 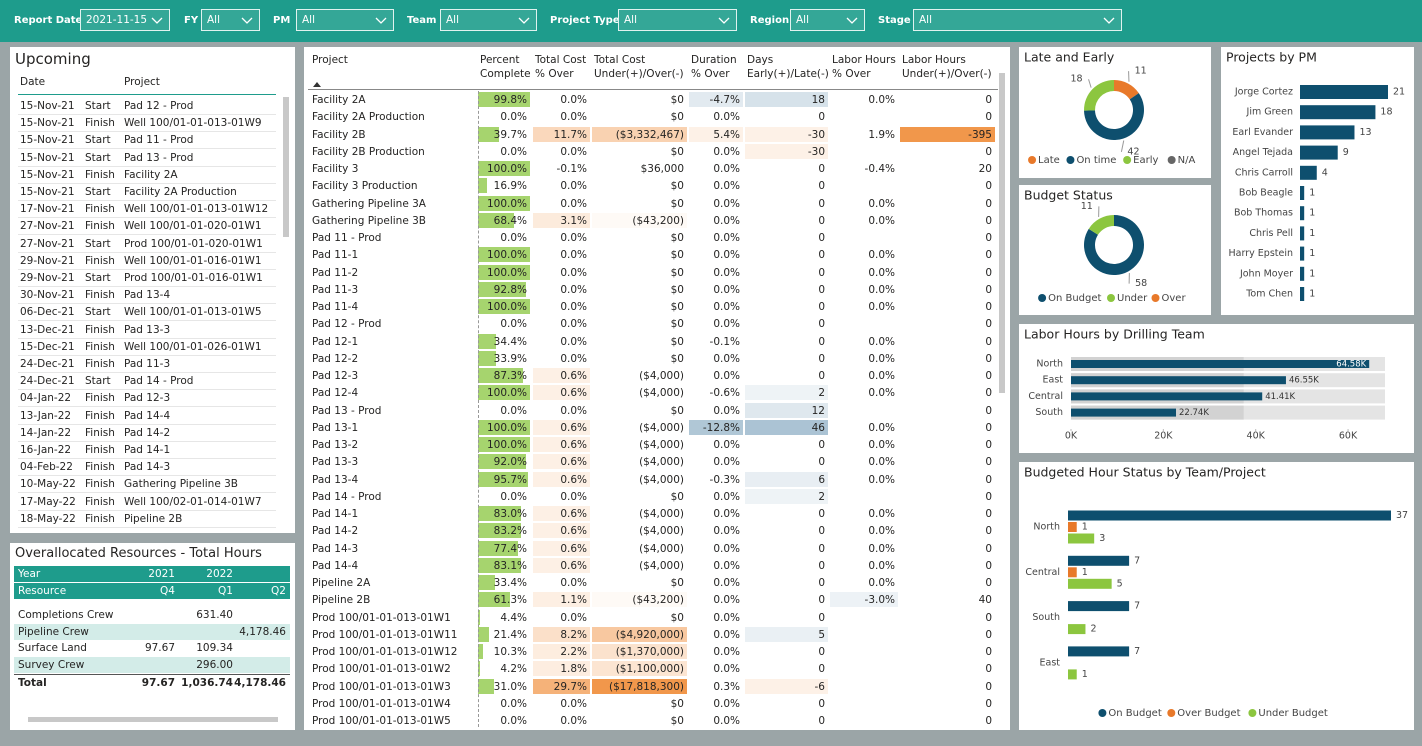 I want to click on category-label: East, so click(x=1053, y=380).